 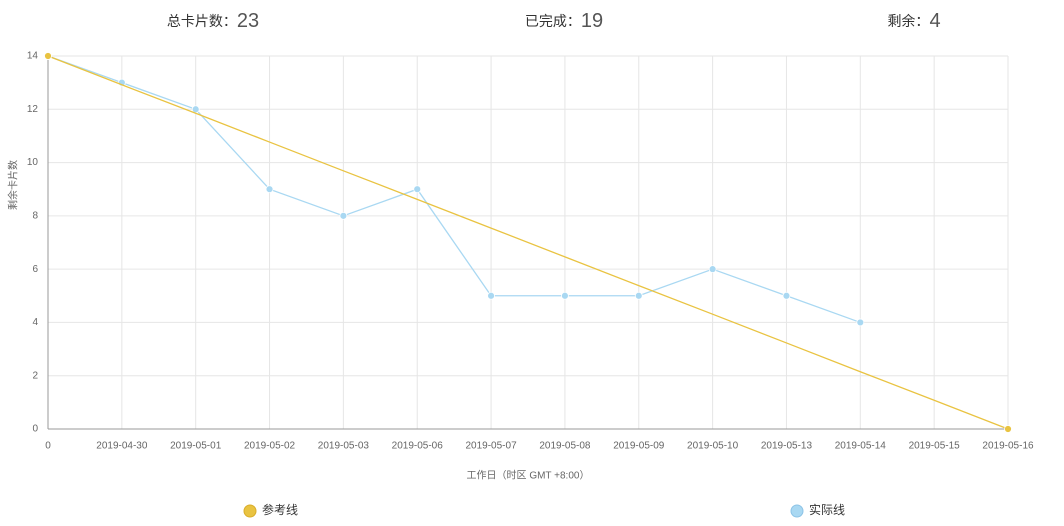 What do you see at coordinates (202, 21) in the screenshot?
I see `stat-label: 总卡片数：` at bounding box center [202, 21].